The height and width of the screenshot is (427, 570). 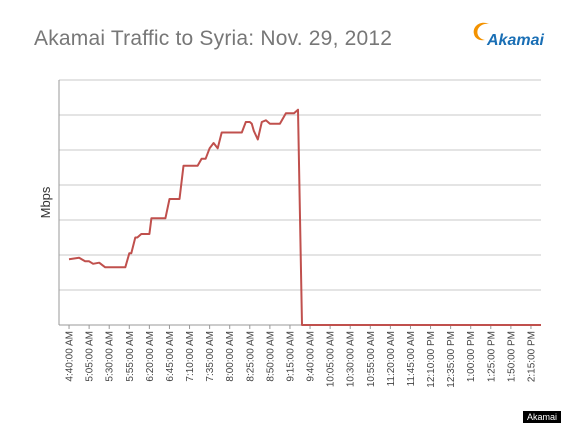 I want to click on x-tick-label: 10:05:00 AM, so click(x=331, y=359).